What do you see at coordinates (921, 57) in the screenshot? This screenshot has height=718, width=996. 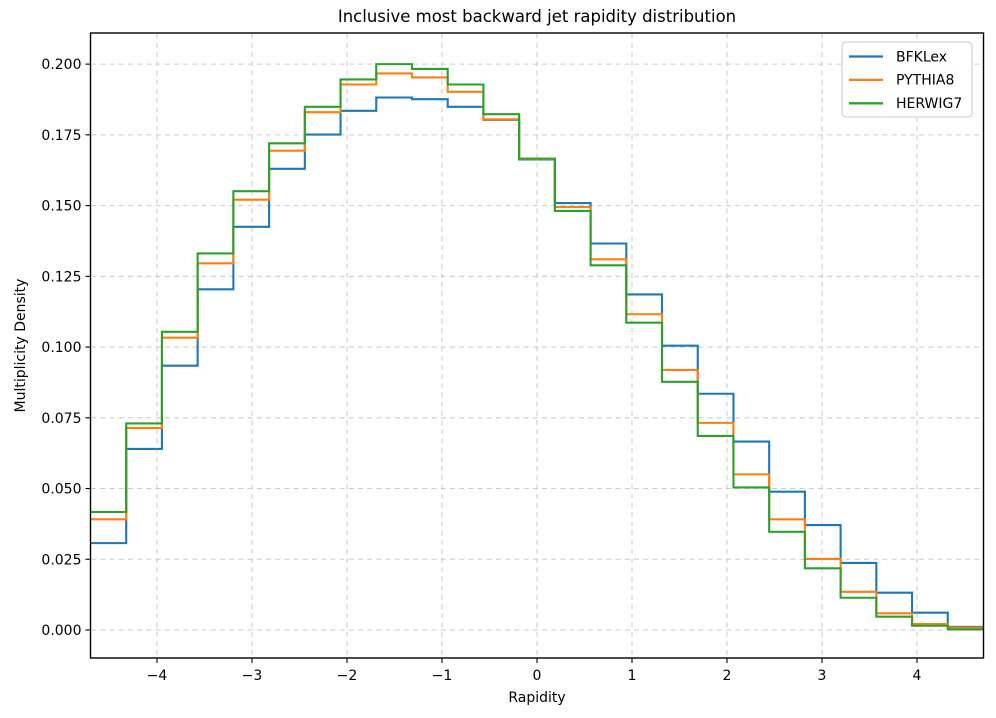 I see `legend-label-bfklex: BFKLex` at bounding box center [921, 57].